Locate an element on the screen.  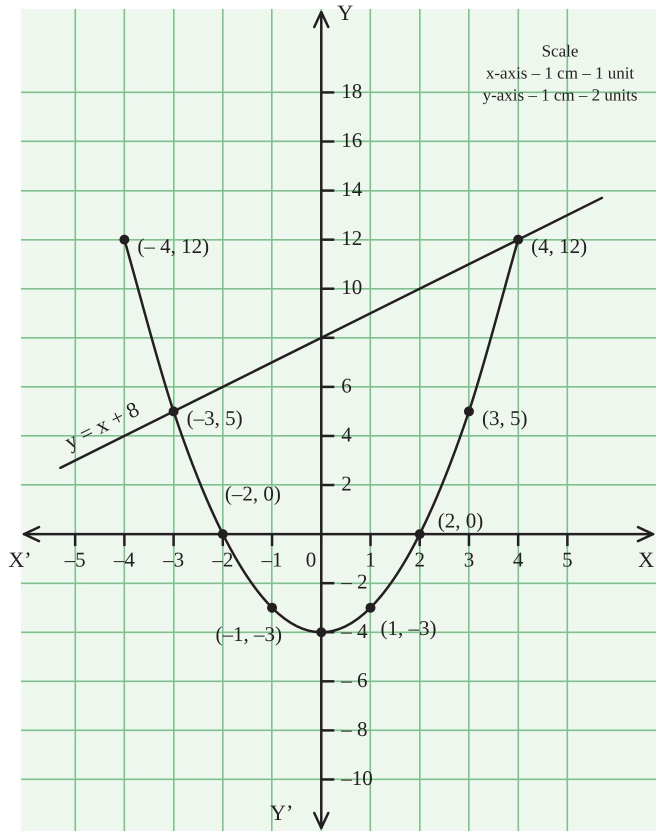
y-tick-label: –10 is located at coordinates (356, 778).